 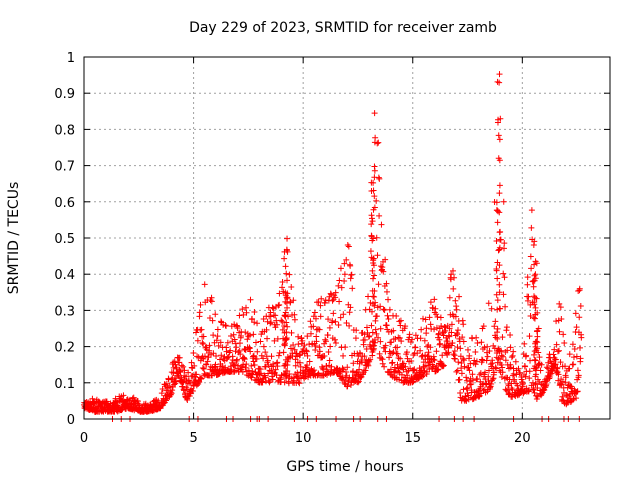 I want to click on y-tick-label: 0.5, so click(x=64, y=239).